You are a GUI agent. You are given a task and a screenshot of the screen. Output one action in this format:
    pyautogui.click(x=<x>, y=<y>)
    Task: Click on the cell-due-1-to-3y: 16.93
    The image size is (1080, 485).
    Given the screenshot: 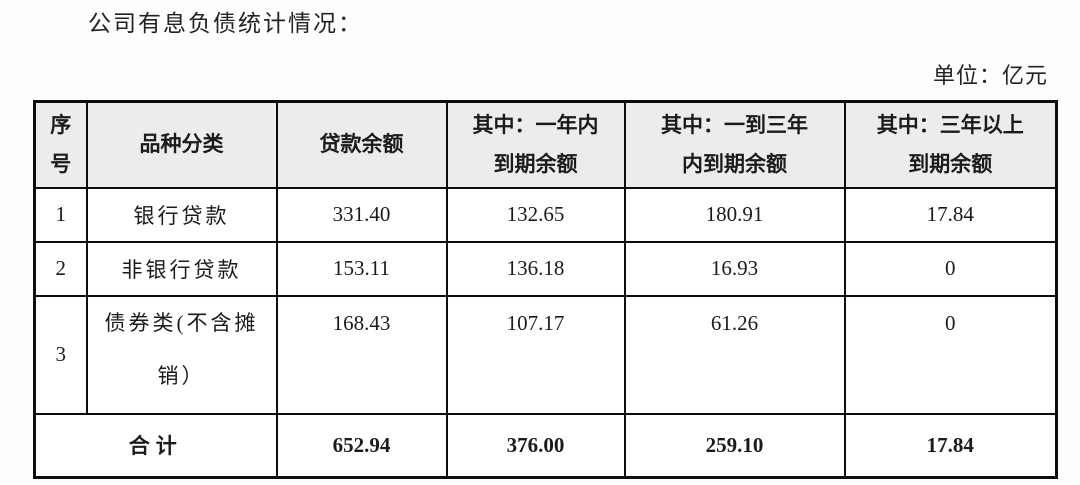 What is the action you would take?
    pyautogui.click(x=734, y=268)
    